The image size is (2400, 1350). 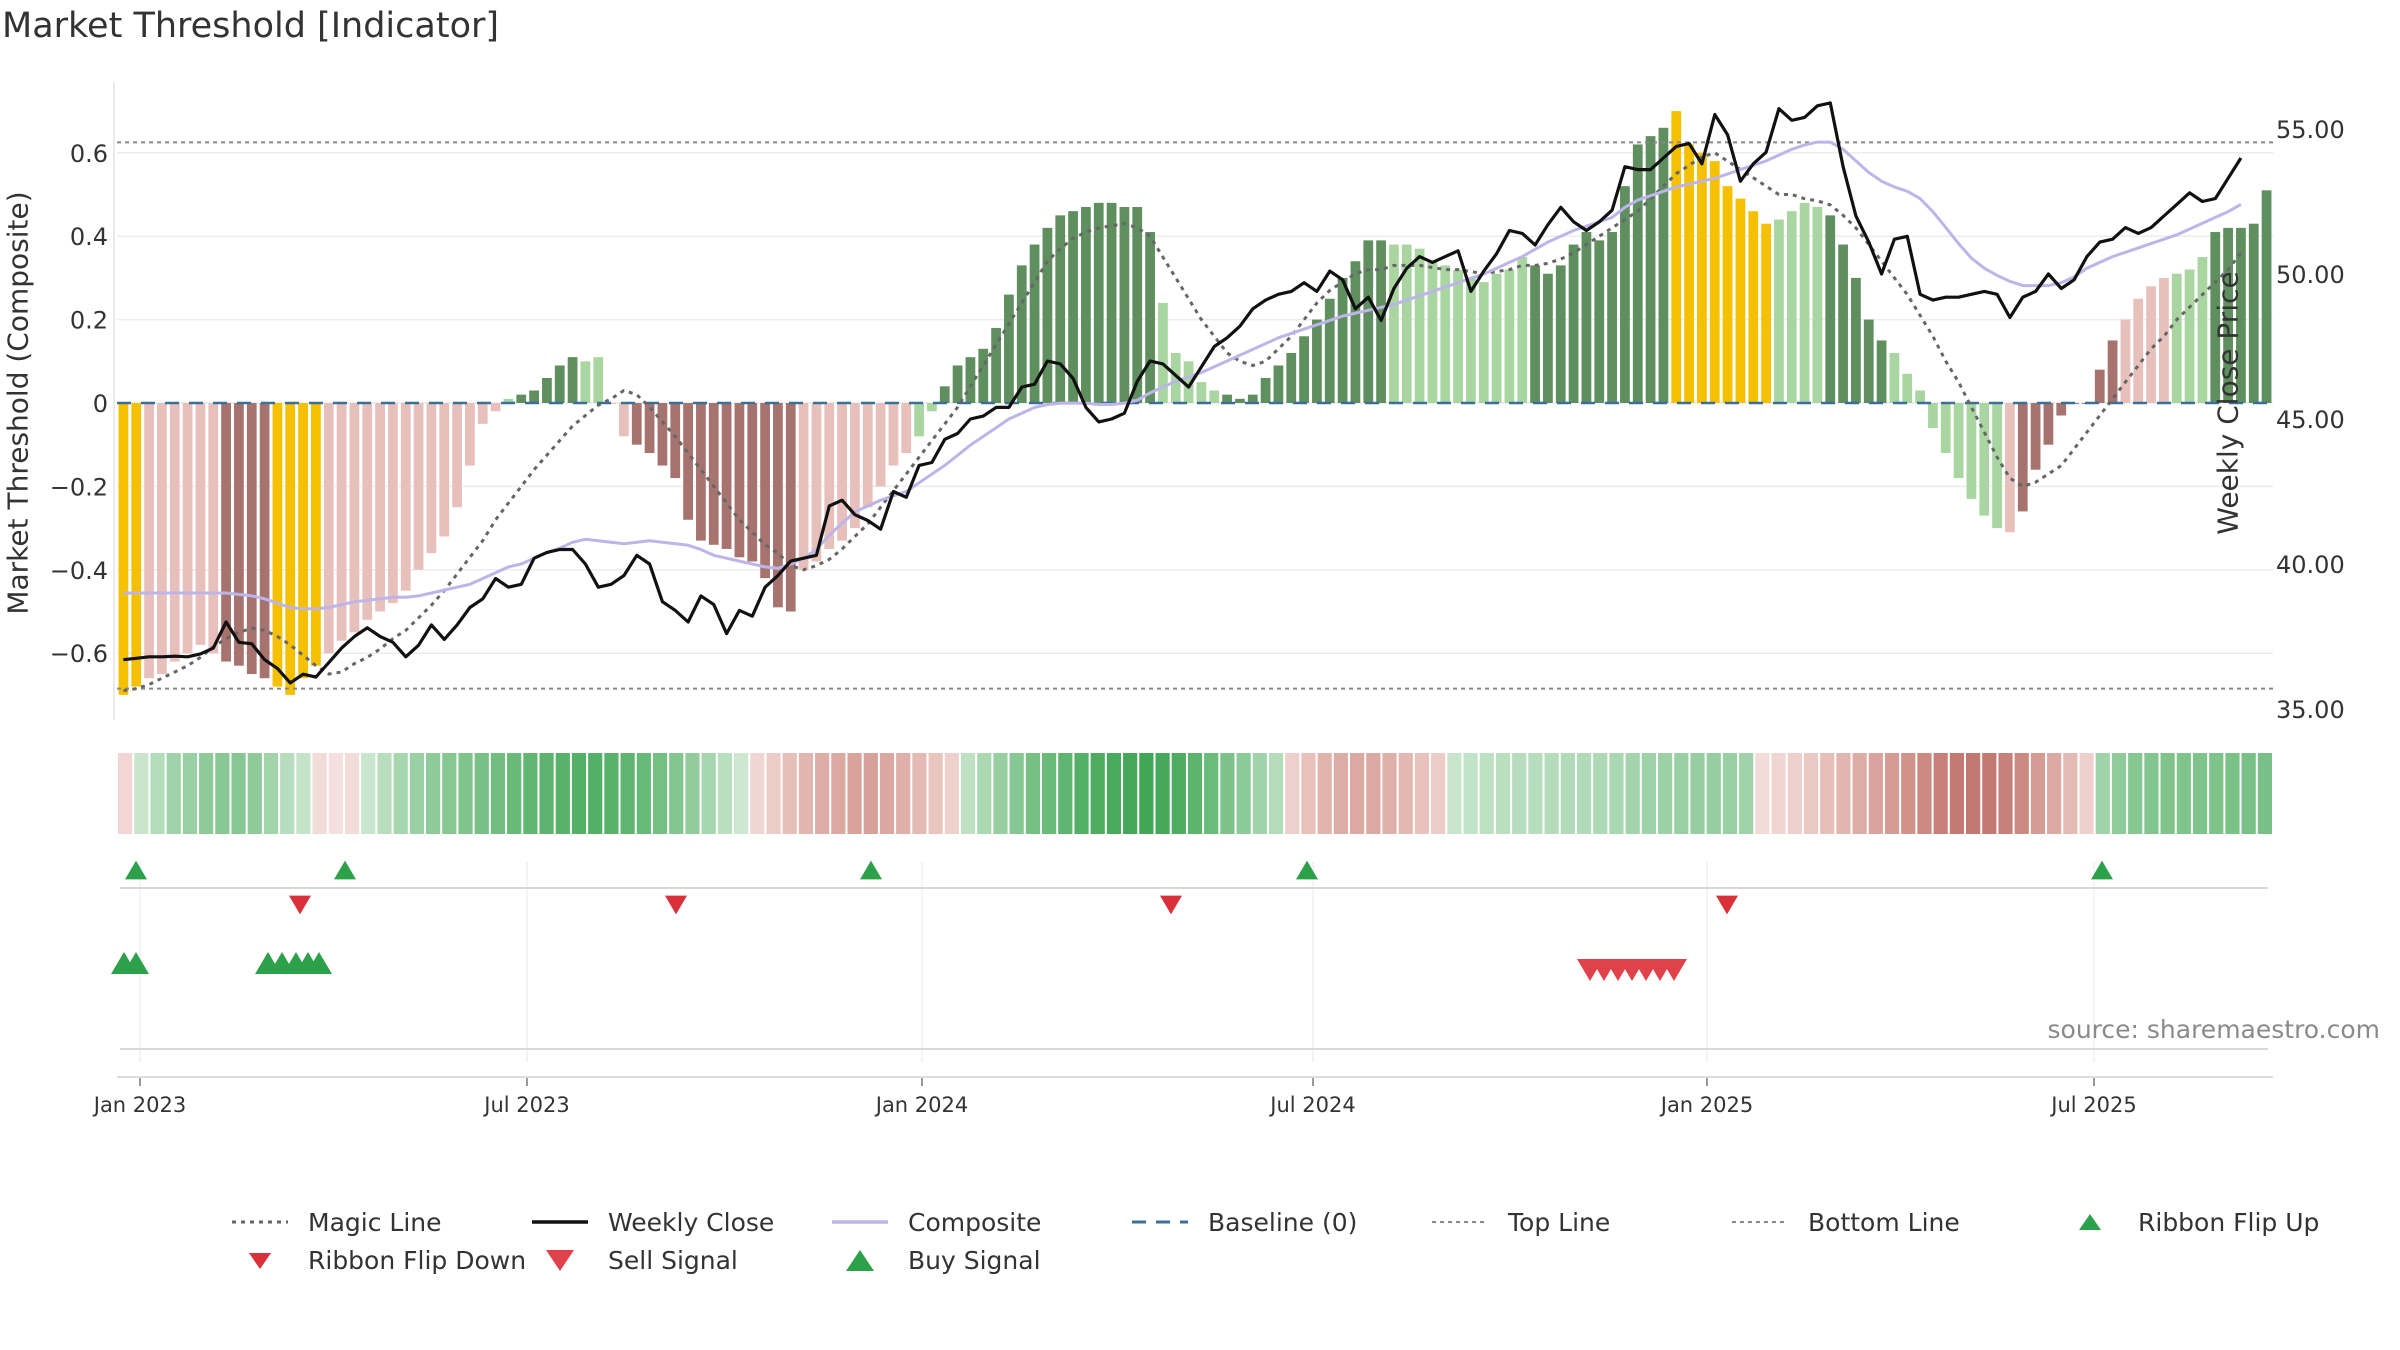 What do you see at coordinates (375, 1222) in the screenshot?
I see `legend-label: Magic Line` at bounding box center [375, 1222].